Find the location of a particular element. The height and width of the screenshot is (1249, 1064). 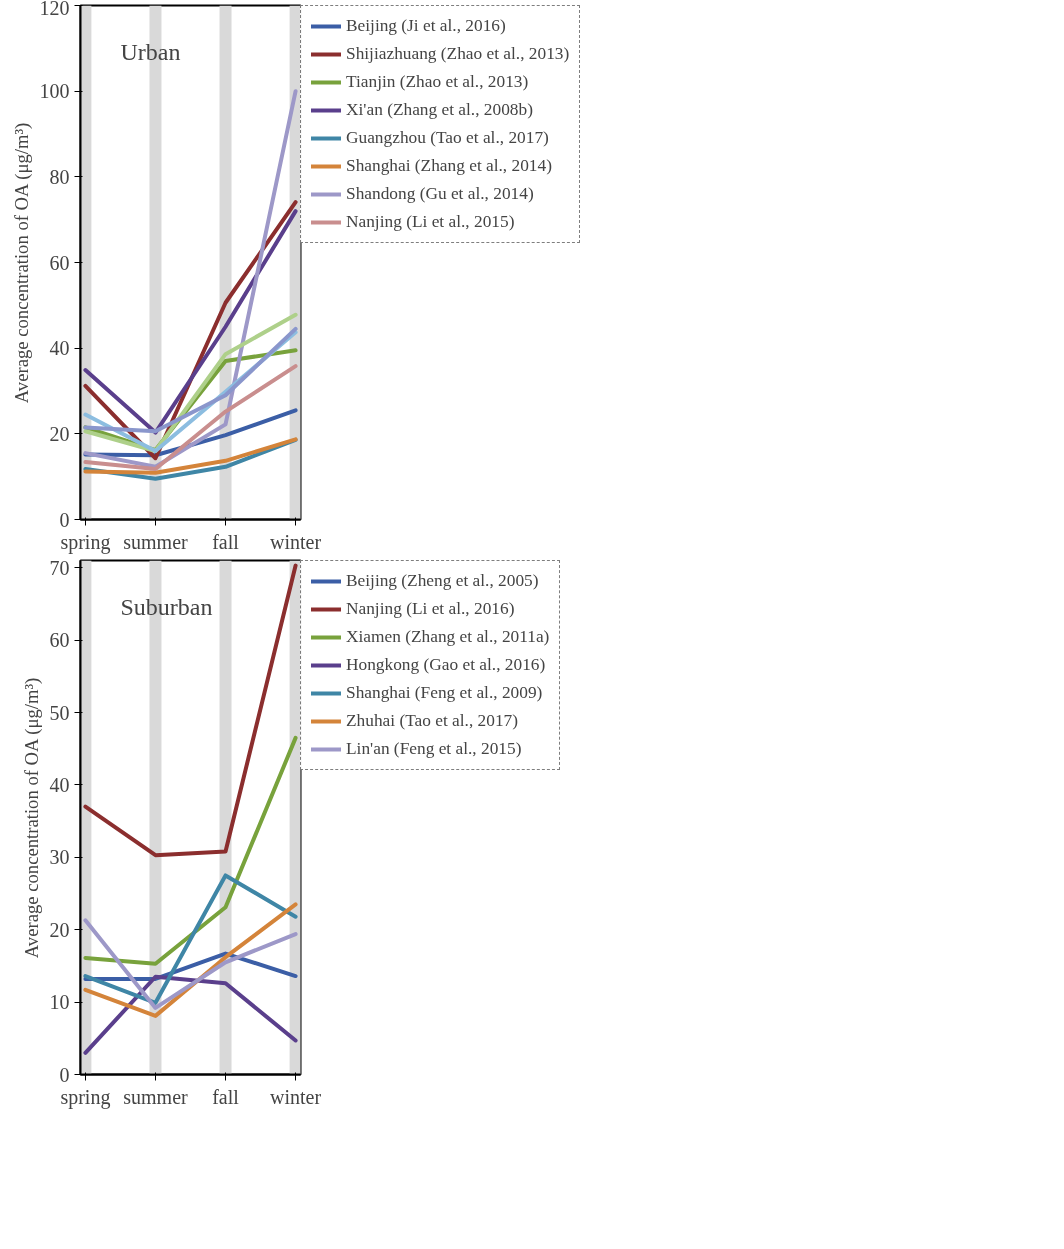

text: Suburban is located at coordinates (166, 606).